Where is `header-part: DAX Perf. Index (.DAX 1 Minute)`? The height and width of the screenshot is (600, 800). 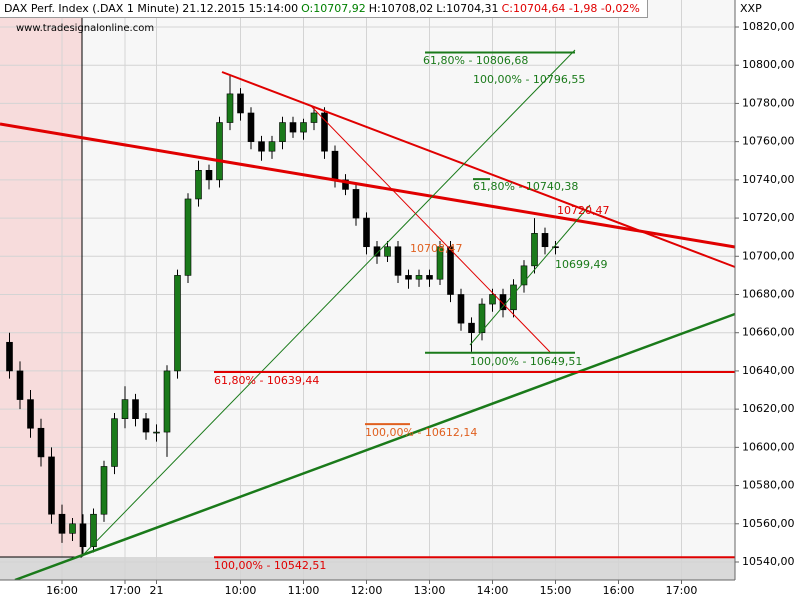 header-part: DAX Perf. Index (.DAX 1 Minute) is located at coordinates (92, 8).